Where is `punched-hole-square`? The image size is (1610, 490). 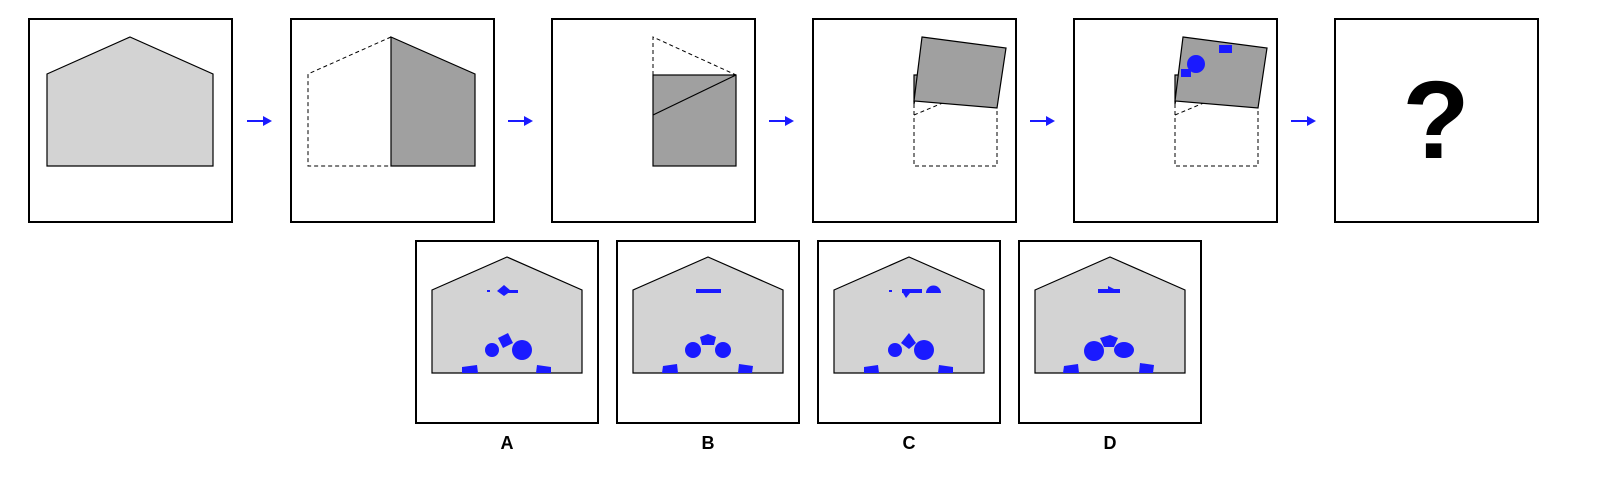 punched-hole-square is located at coordinates (1186, 73).